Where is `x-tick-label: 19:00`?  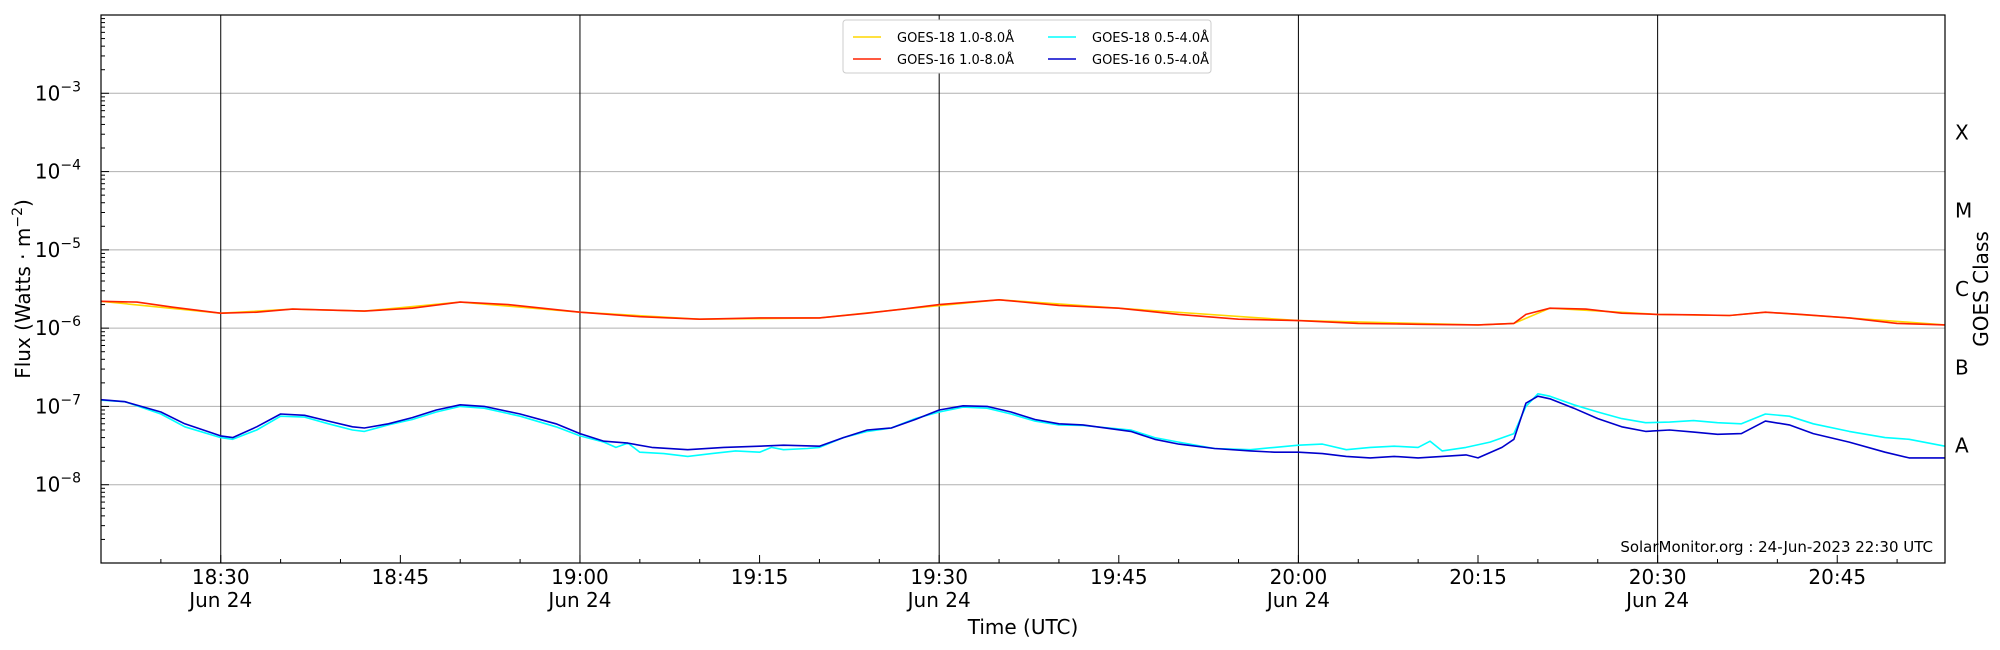
x-tick-label: 19:00 is located at coordinates (580, 577).